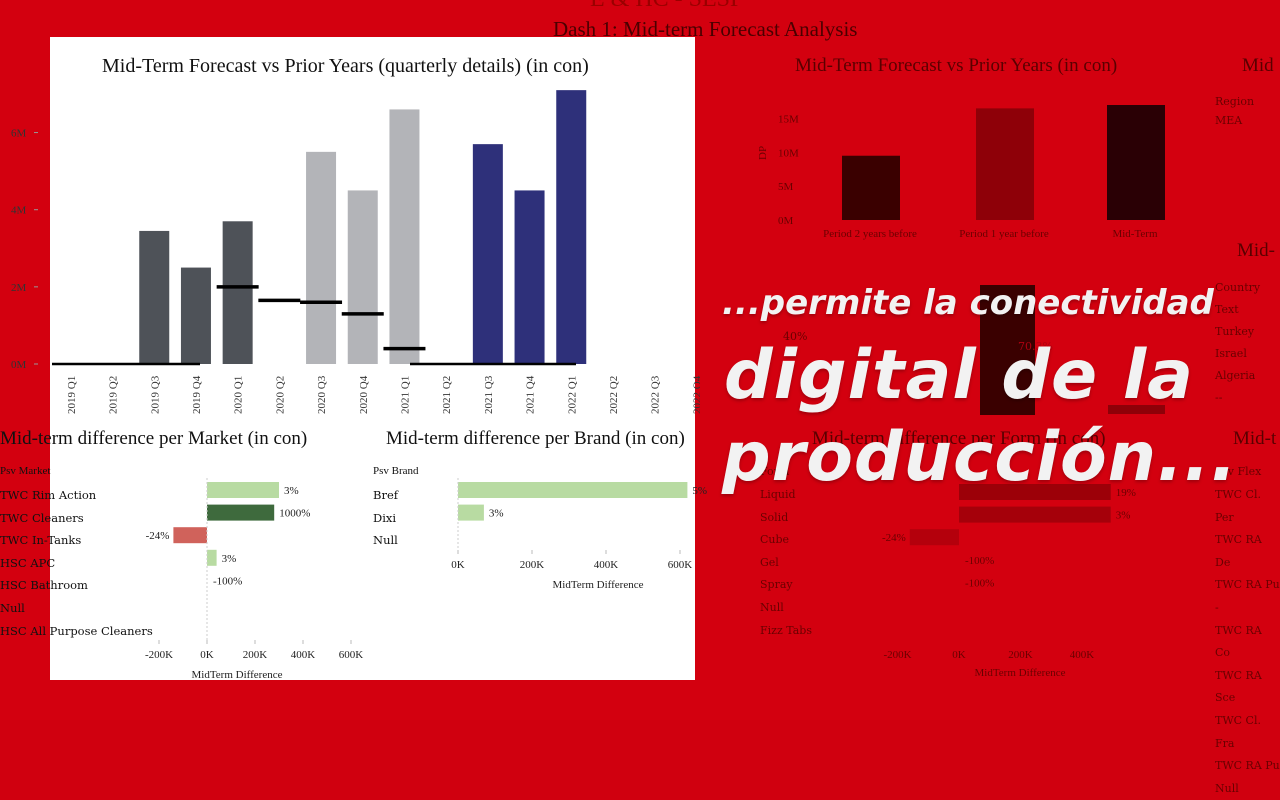  What do you see at coordinates (1136, 409) in the screenshot?
I see `ghost-mid-small-bar` at bounding box center [1136, 409].